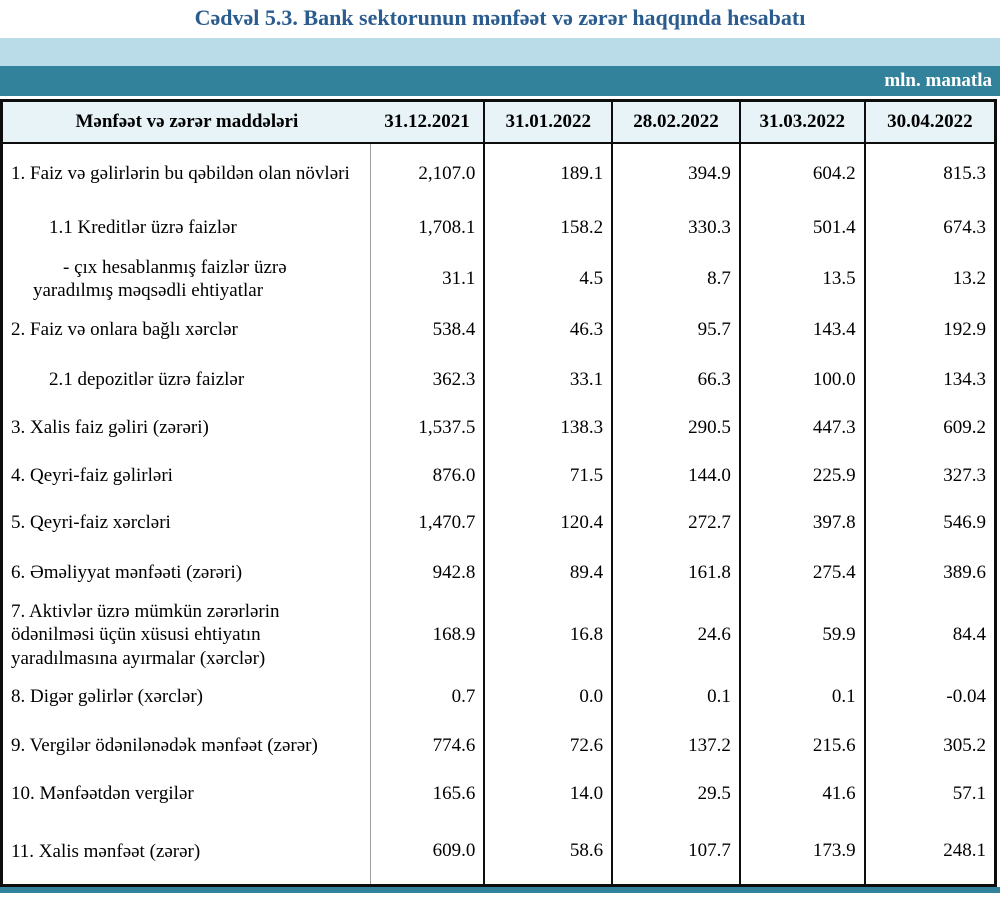  I want to click on row-value-3: 330.3, so click(675, 228).